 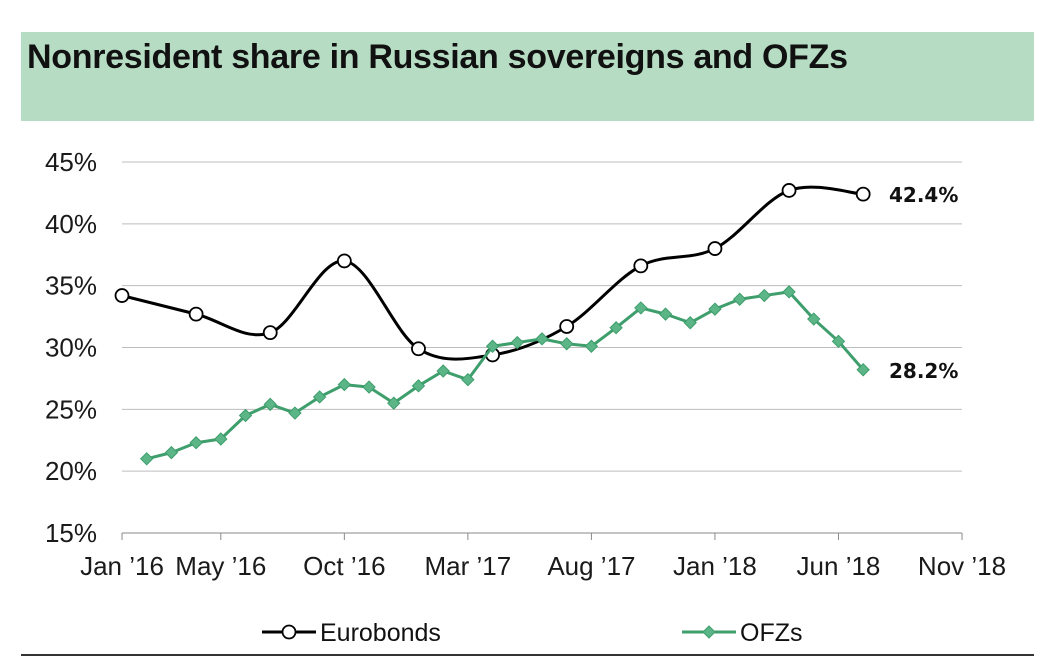 I want to click on legend-item-ofzs: OFZs, so click(x=742, y=633).